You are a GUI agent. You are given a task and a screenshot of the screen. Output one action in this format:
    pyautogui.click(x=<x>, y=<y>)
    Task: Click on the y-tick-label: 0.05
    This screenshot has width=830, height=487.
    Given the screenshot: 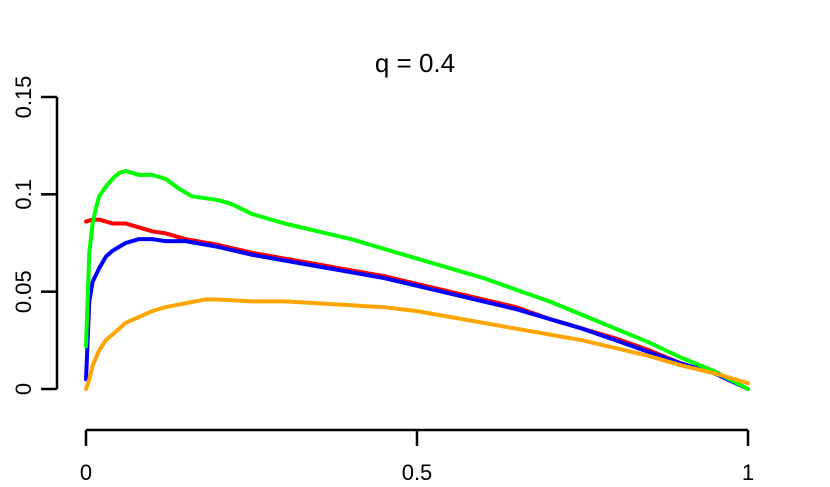 What is the action you would take?
    pyautogui.click(x=23, y=291)
    